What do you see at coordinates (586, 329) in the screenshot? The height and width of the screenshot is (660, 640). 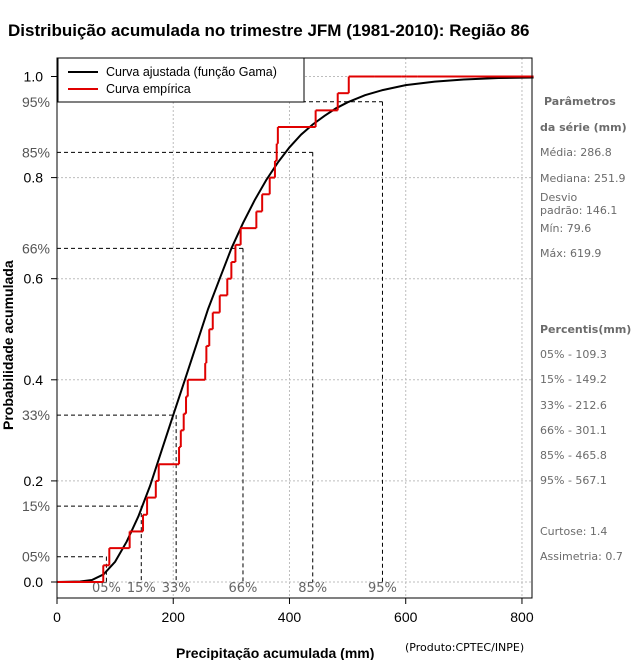 I see `sidebar-percentis-title: Percentis(mm)` at bounding box center [586, 329].